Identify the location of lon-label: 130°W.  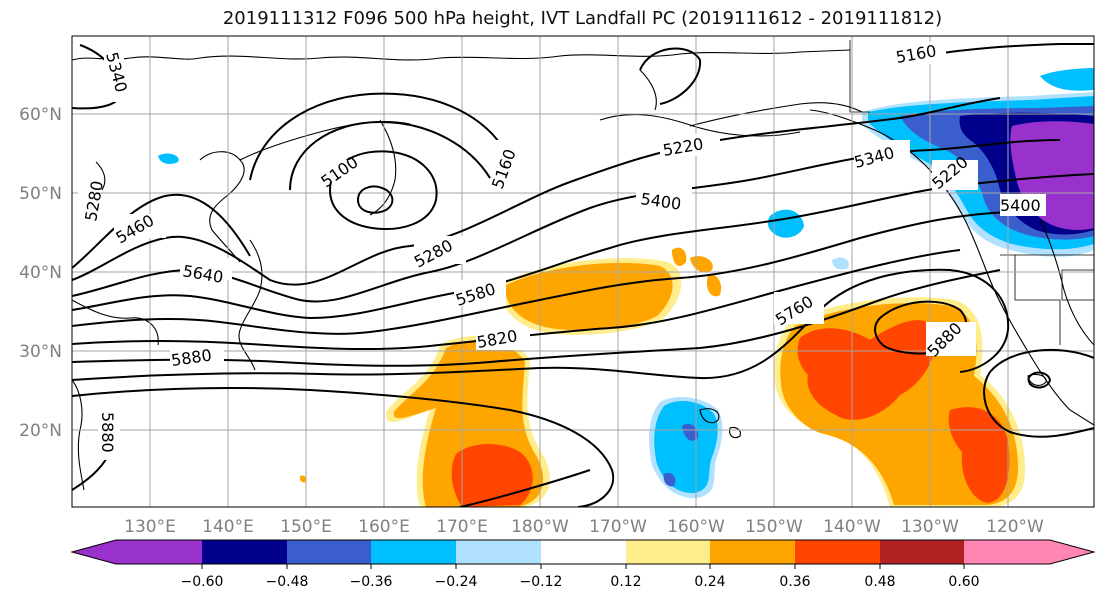
(930, 527).